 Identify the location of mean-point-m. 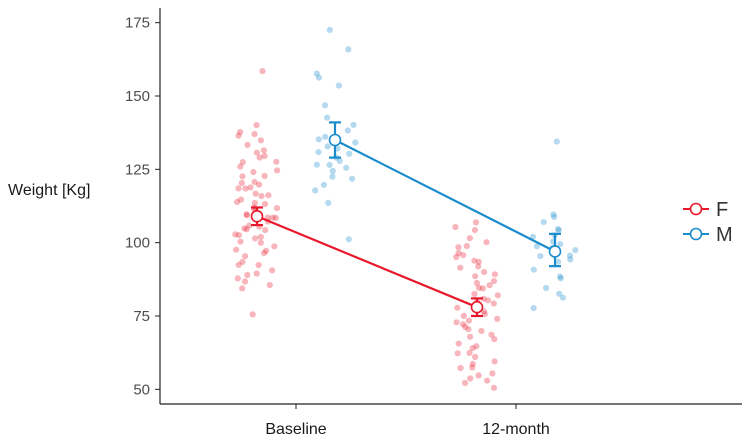
(335, 140).